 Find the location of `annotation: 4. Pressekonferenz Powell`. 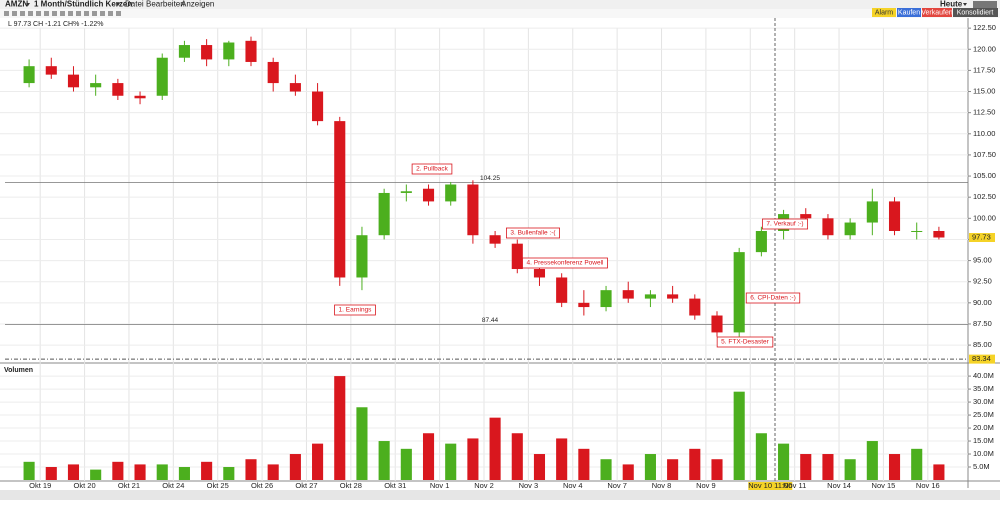

annotation: 4. Pressekonferenz Powell is located at coordinates (565, 263).